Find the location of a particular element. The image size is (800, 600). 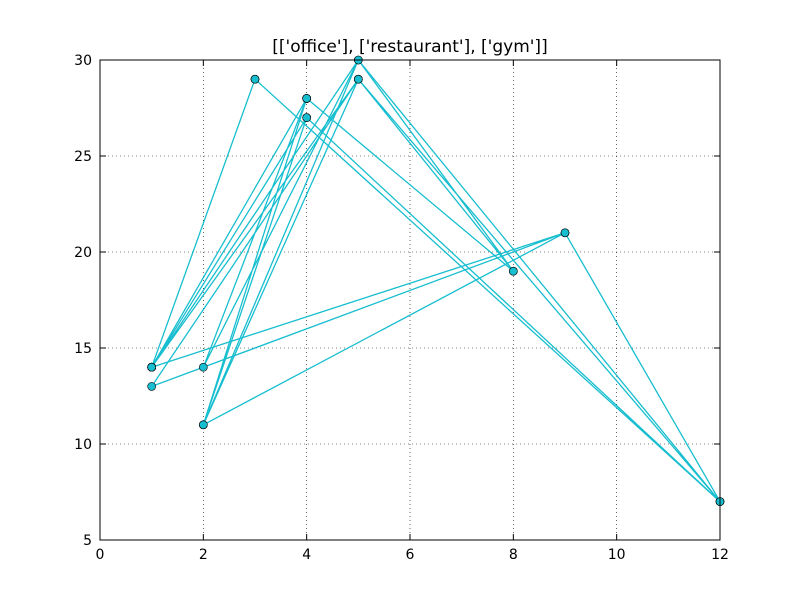

x-tick-label: 0 is located at coordinates (100, 555).